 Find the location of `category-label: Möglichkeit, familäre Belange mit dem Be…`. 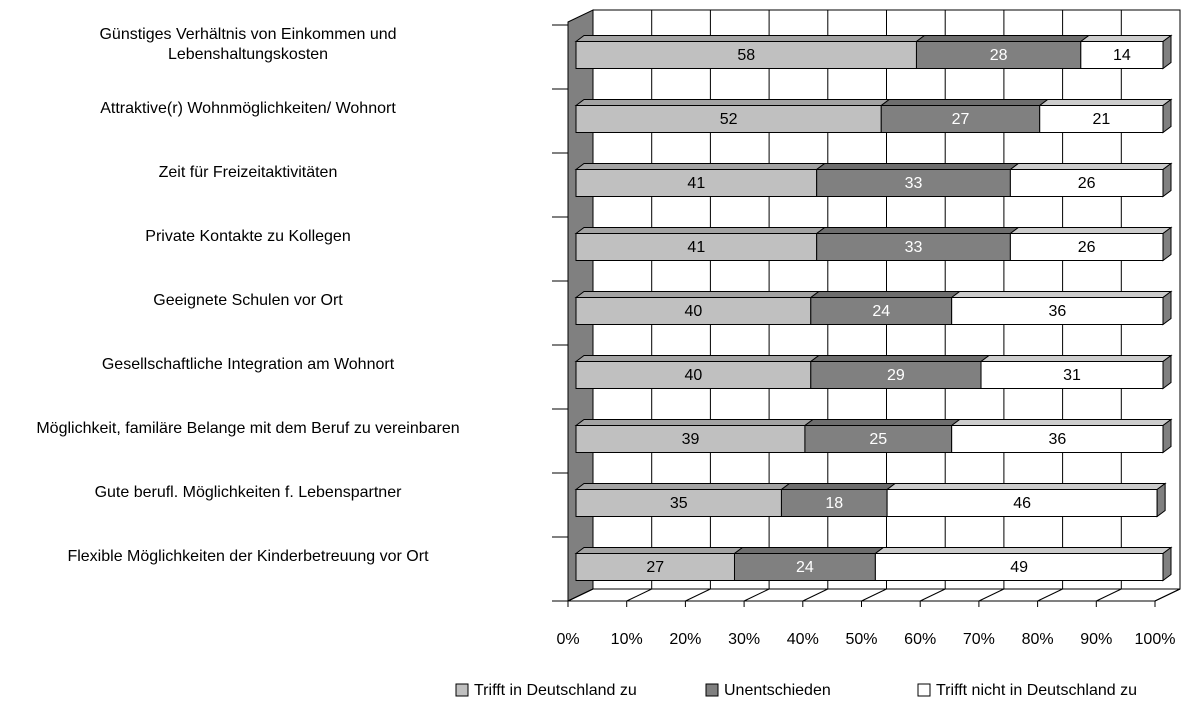

category-label: Möglichkeit, familäre Belange mit dem Be… is located at coordinates (248, 428).